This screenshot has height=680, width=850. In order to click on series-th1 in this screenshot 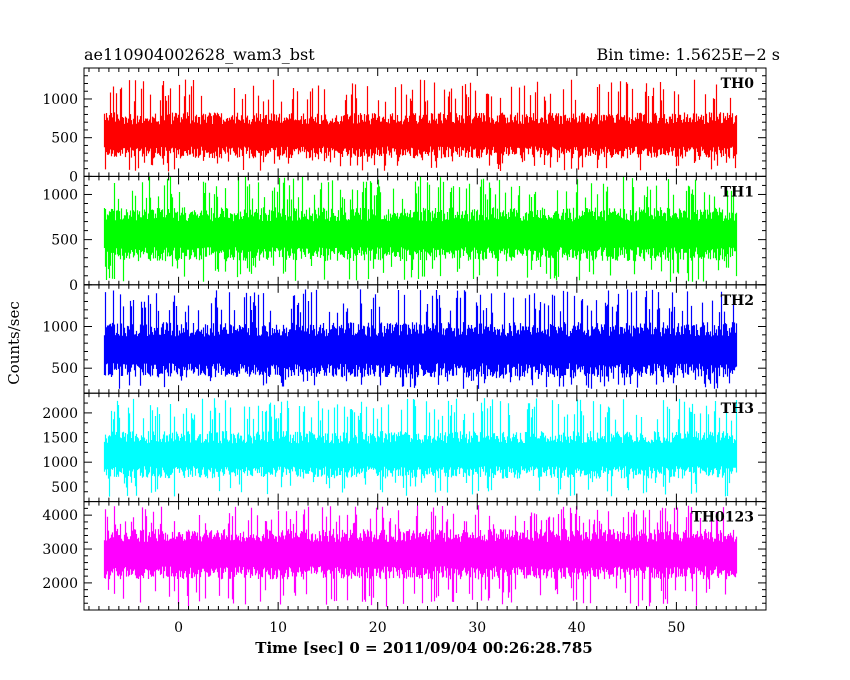, I will do `click(420, 229)`.